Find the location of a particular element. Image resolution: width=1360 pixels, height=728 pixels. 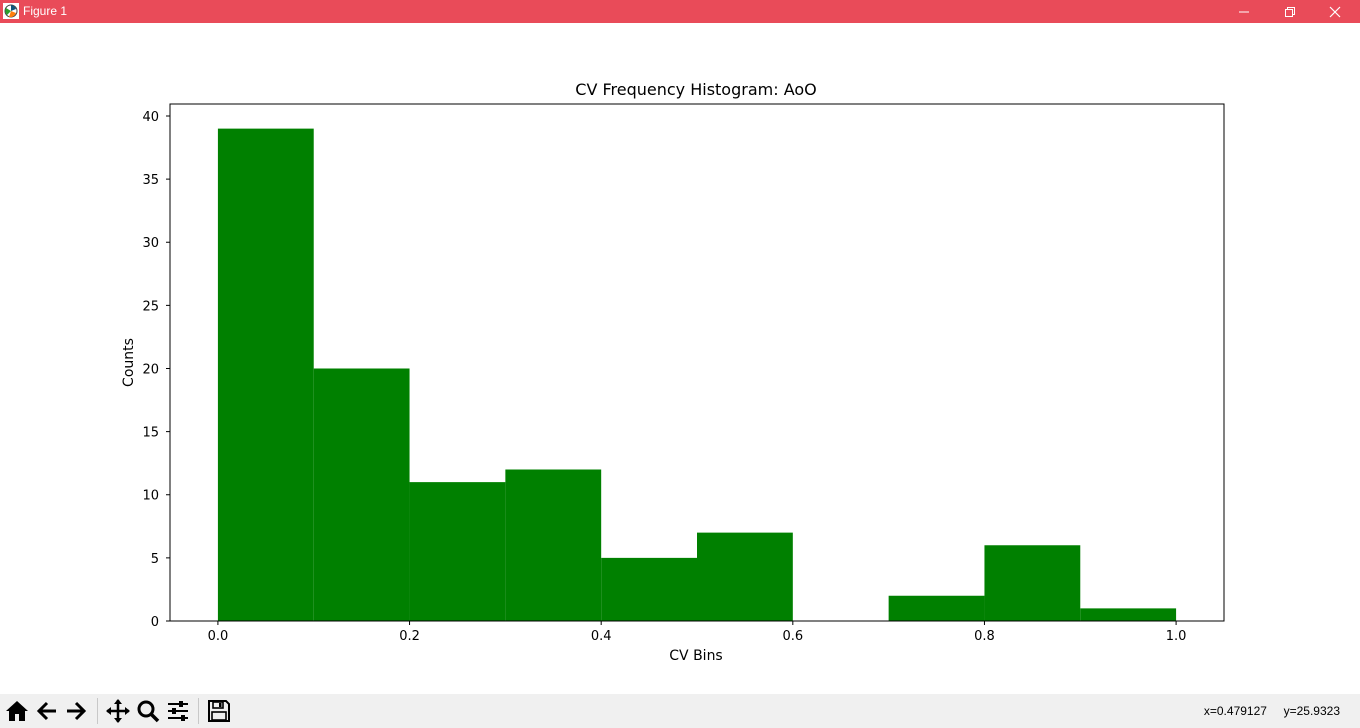

configure-subplots-button is located at coordinates (178, 711).